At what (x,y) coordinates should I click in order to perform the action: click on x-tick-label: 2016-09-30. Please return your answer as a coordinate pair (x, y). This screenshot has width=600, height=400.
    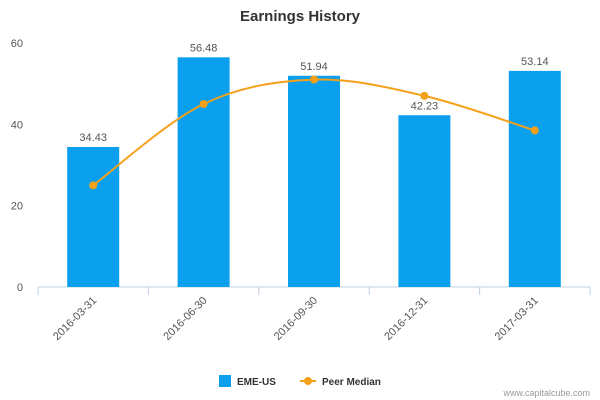
    Looking at the image, I should click on (296, 319).